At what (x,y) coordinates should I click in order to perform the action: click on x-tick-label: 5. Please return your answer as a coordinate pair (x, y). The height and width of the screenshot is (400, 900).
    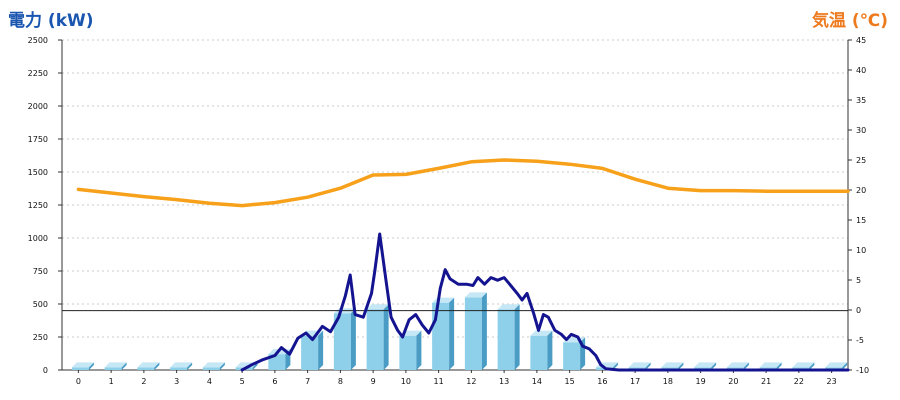
    Looking at the image, I should click on (242, 381).